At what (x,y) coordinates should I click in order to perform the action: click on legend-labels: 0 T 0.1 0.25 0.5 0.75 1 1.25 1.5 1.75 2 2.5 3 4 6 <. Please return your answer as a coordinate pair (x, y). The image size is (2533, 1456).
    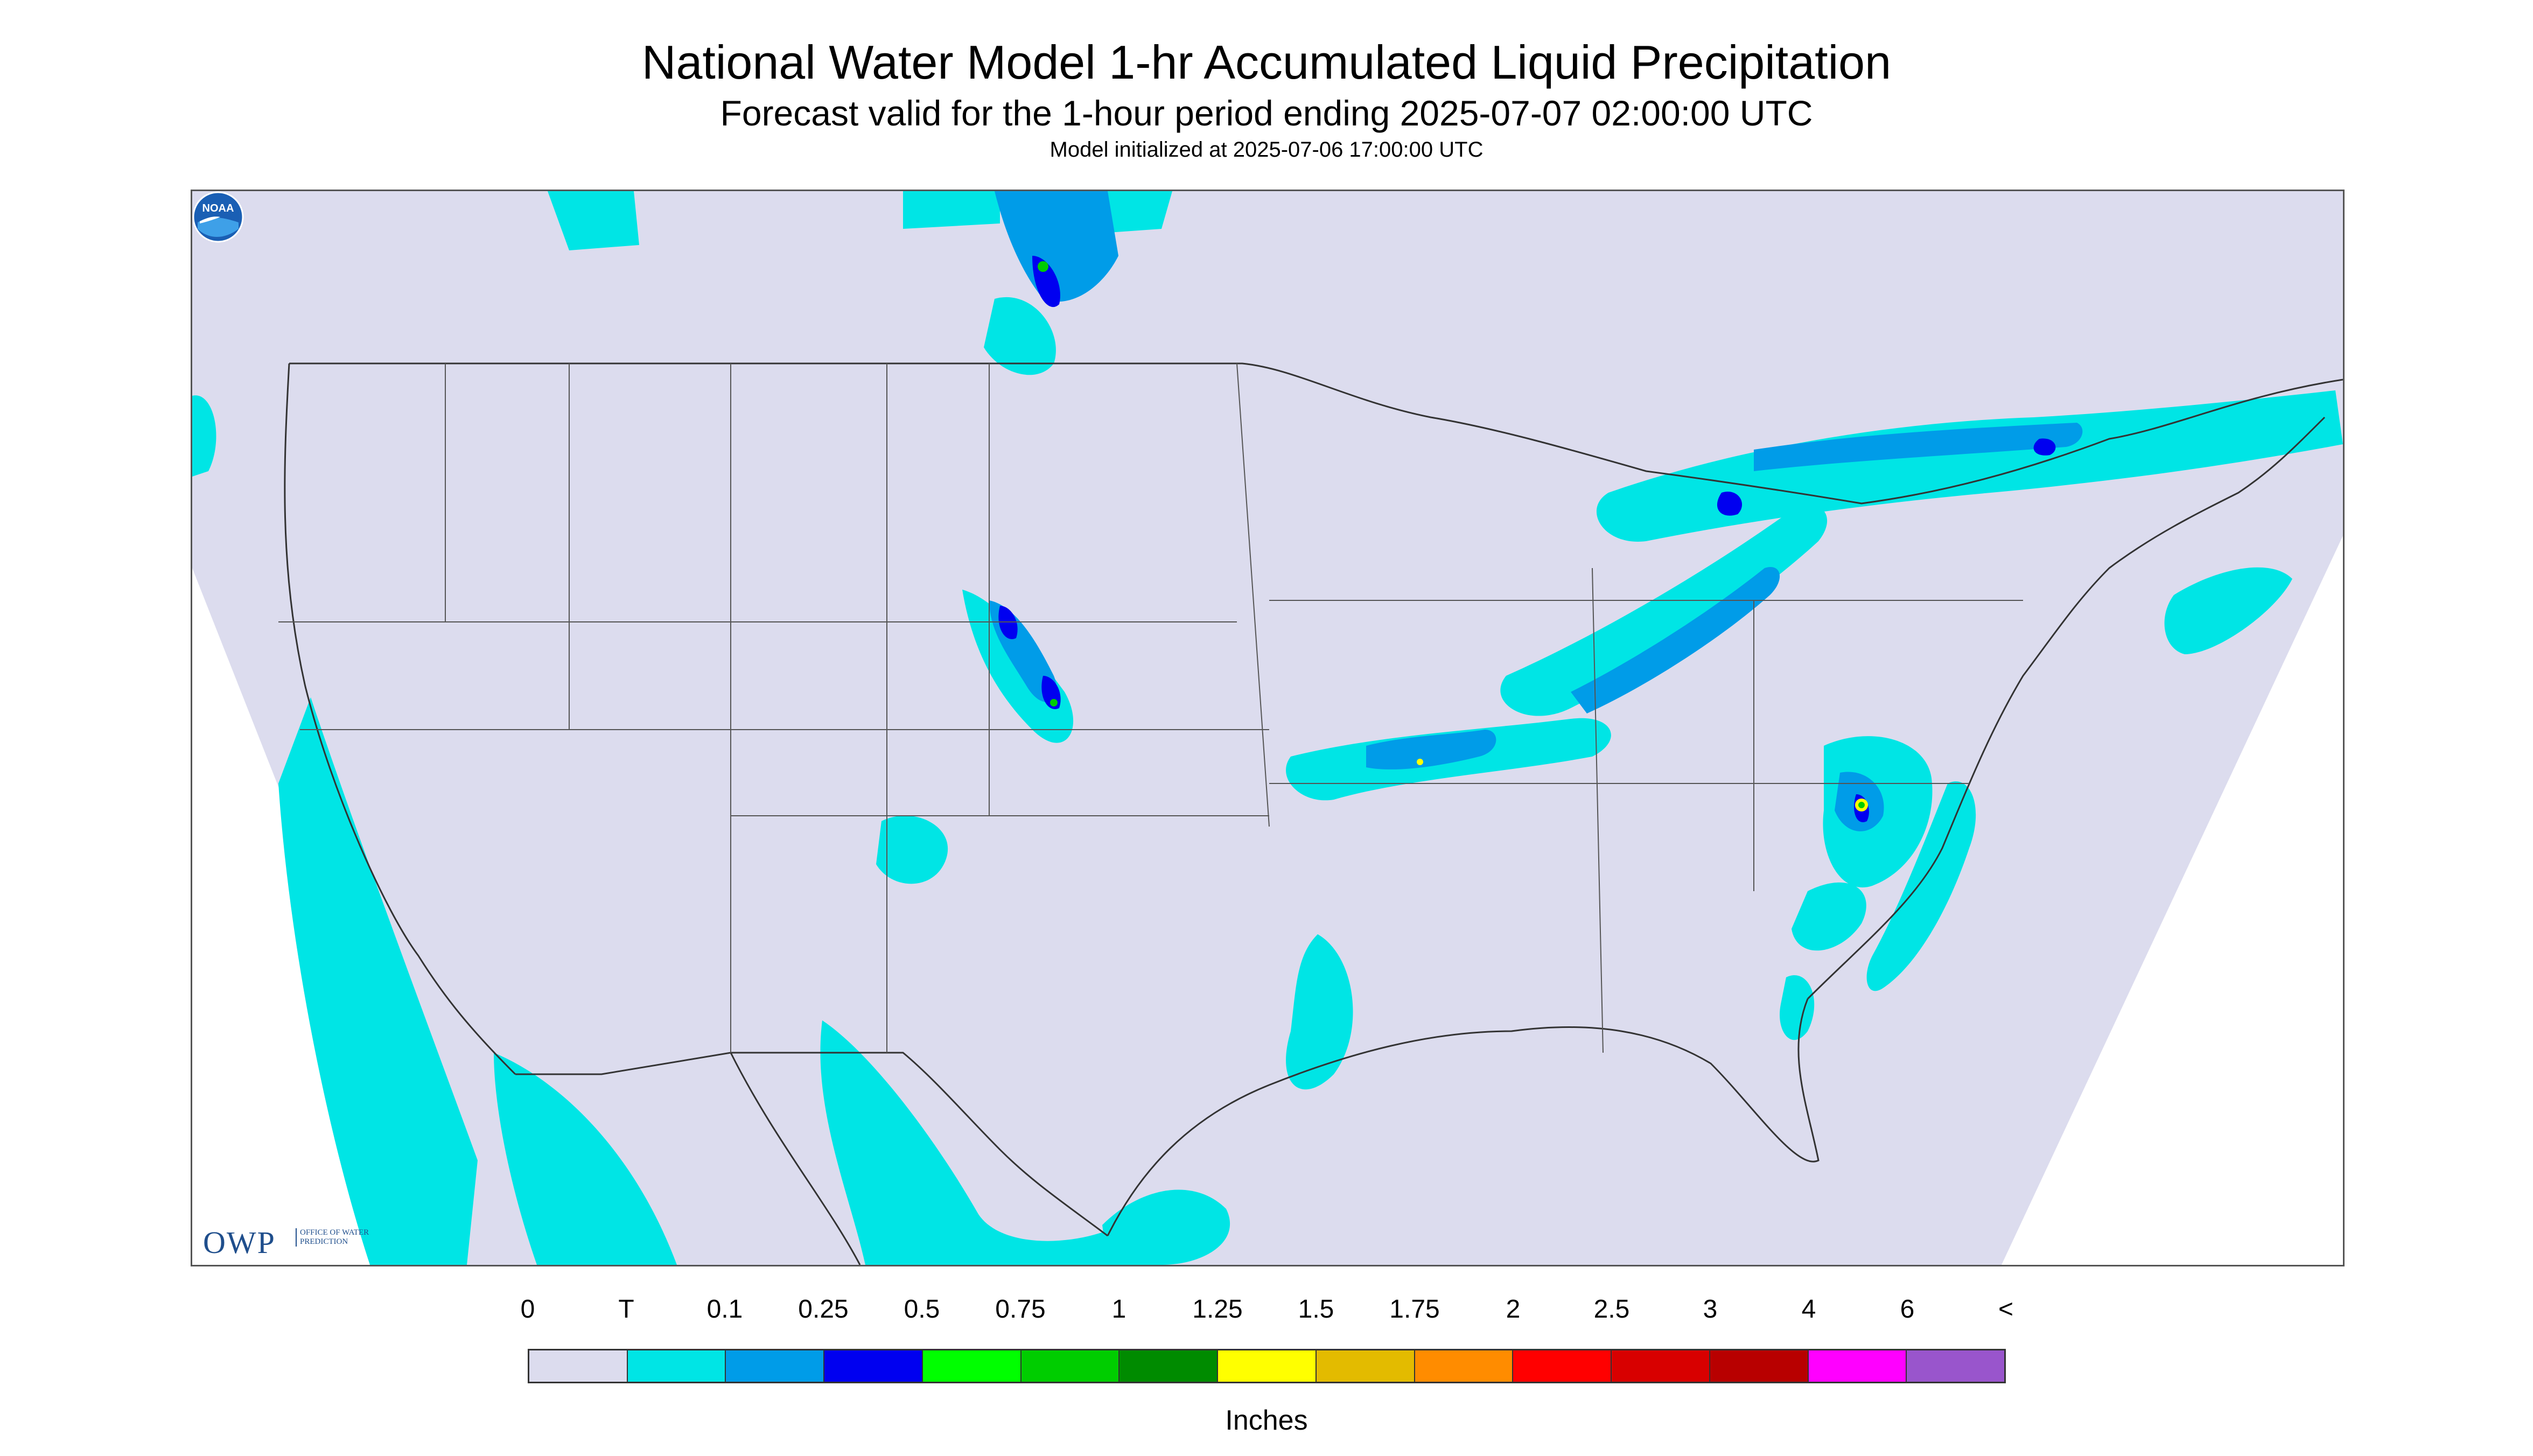
    Looking at the image, I should click on (1266, 1309).